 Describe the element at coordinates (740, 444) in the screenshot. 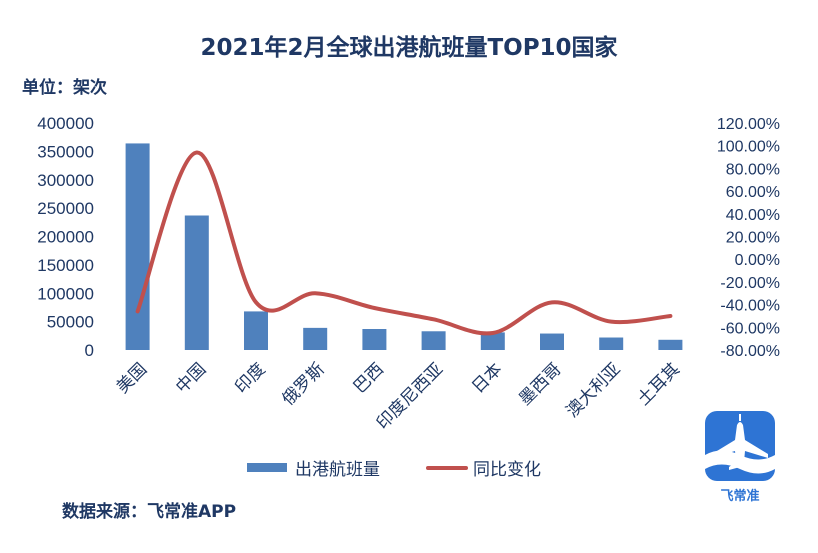

I see `airplane-icon` at that location.